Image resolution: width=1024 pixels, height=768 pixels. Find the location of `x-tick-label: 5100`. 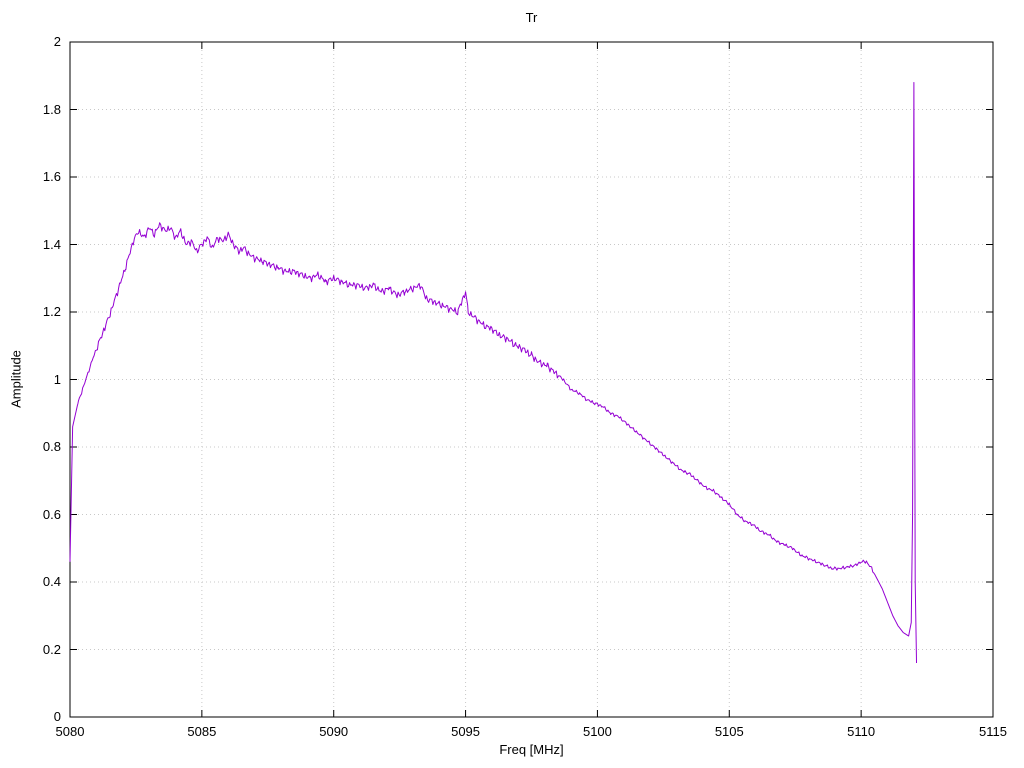

x-tick-label: 5100 is located at coordinates (597, 731).